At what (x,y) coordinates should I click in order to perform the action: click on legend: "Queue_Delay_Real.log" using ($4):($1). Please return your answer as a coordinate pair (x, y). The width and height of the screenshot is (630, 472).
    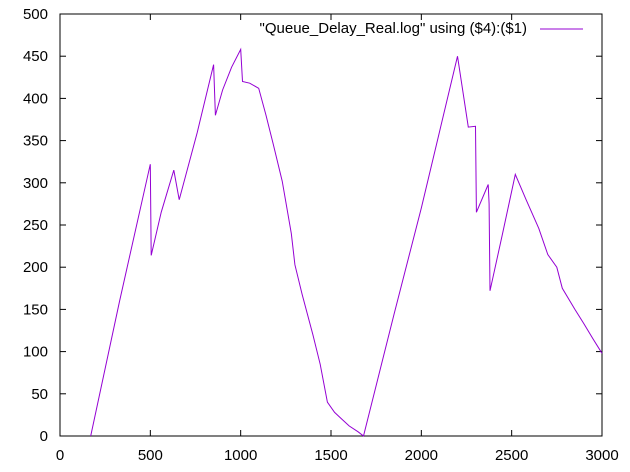
    Looking at the image, I should click on (421, 28).